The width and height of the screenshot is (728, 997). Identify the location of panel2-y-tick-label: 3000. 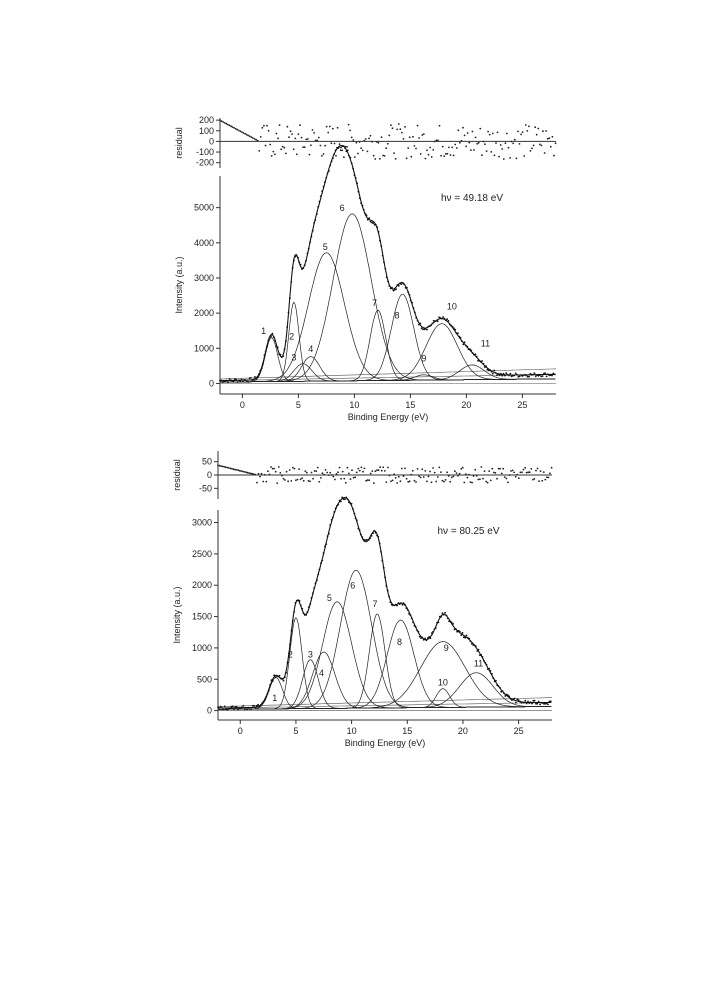
(202, 523).